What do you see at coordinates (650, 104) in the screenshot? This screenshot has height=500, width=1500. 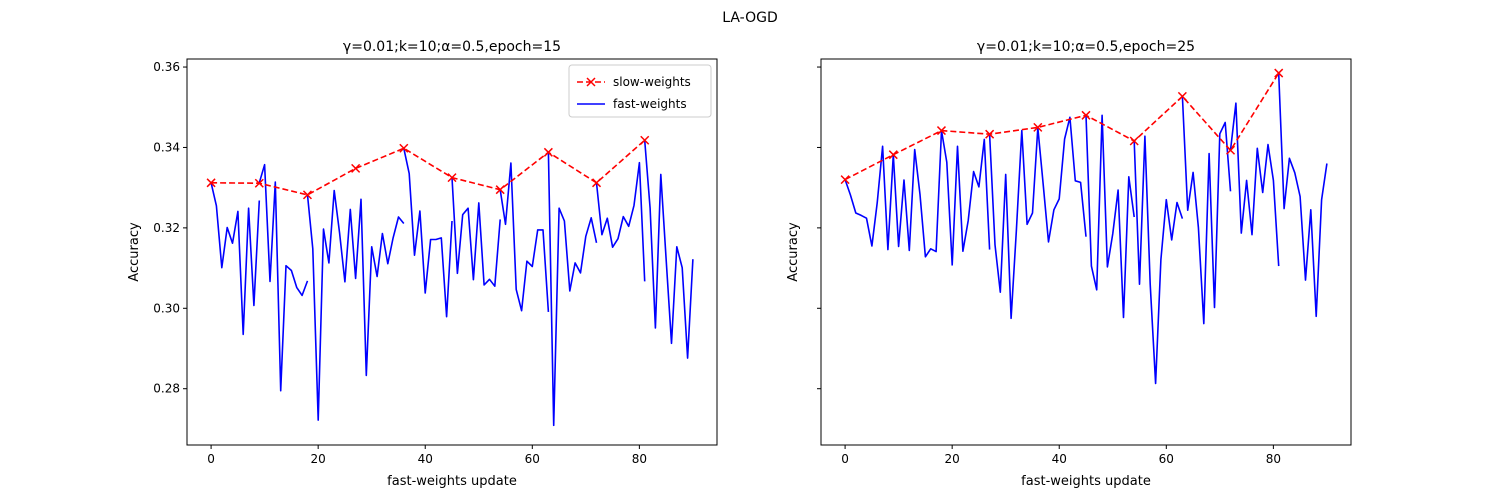 I see `legend-fast-label: fast-weights` at bounding box center [650, 104].